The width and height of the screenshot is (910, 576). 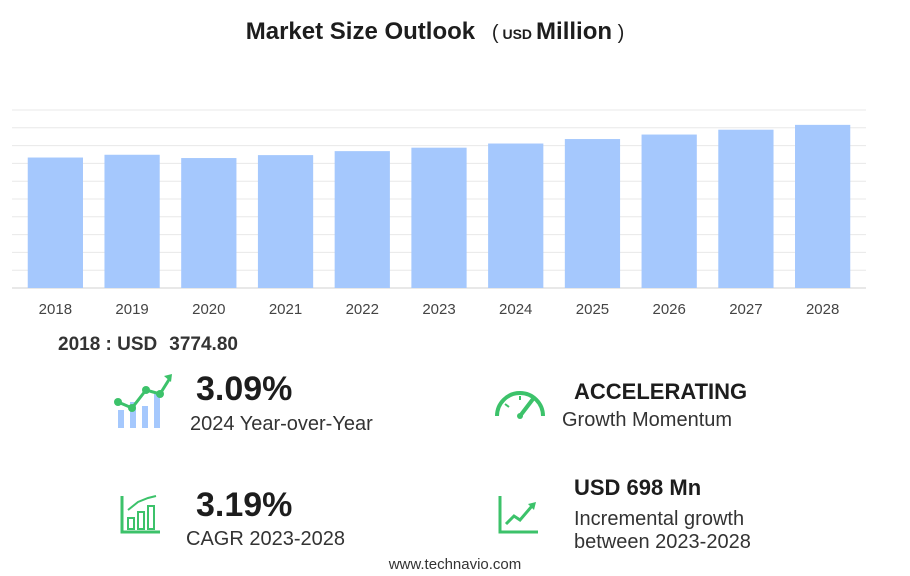 I want to click on x-tick-2025: 2025, so click(x=592, y=309).